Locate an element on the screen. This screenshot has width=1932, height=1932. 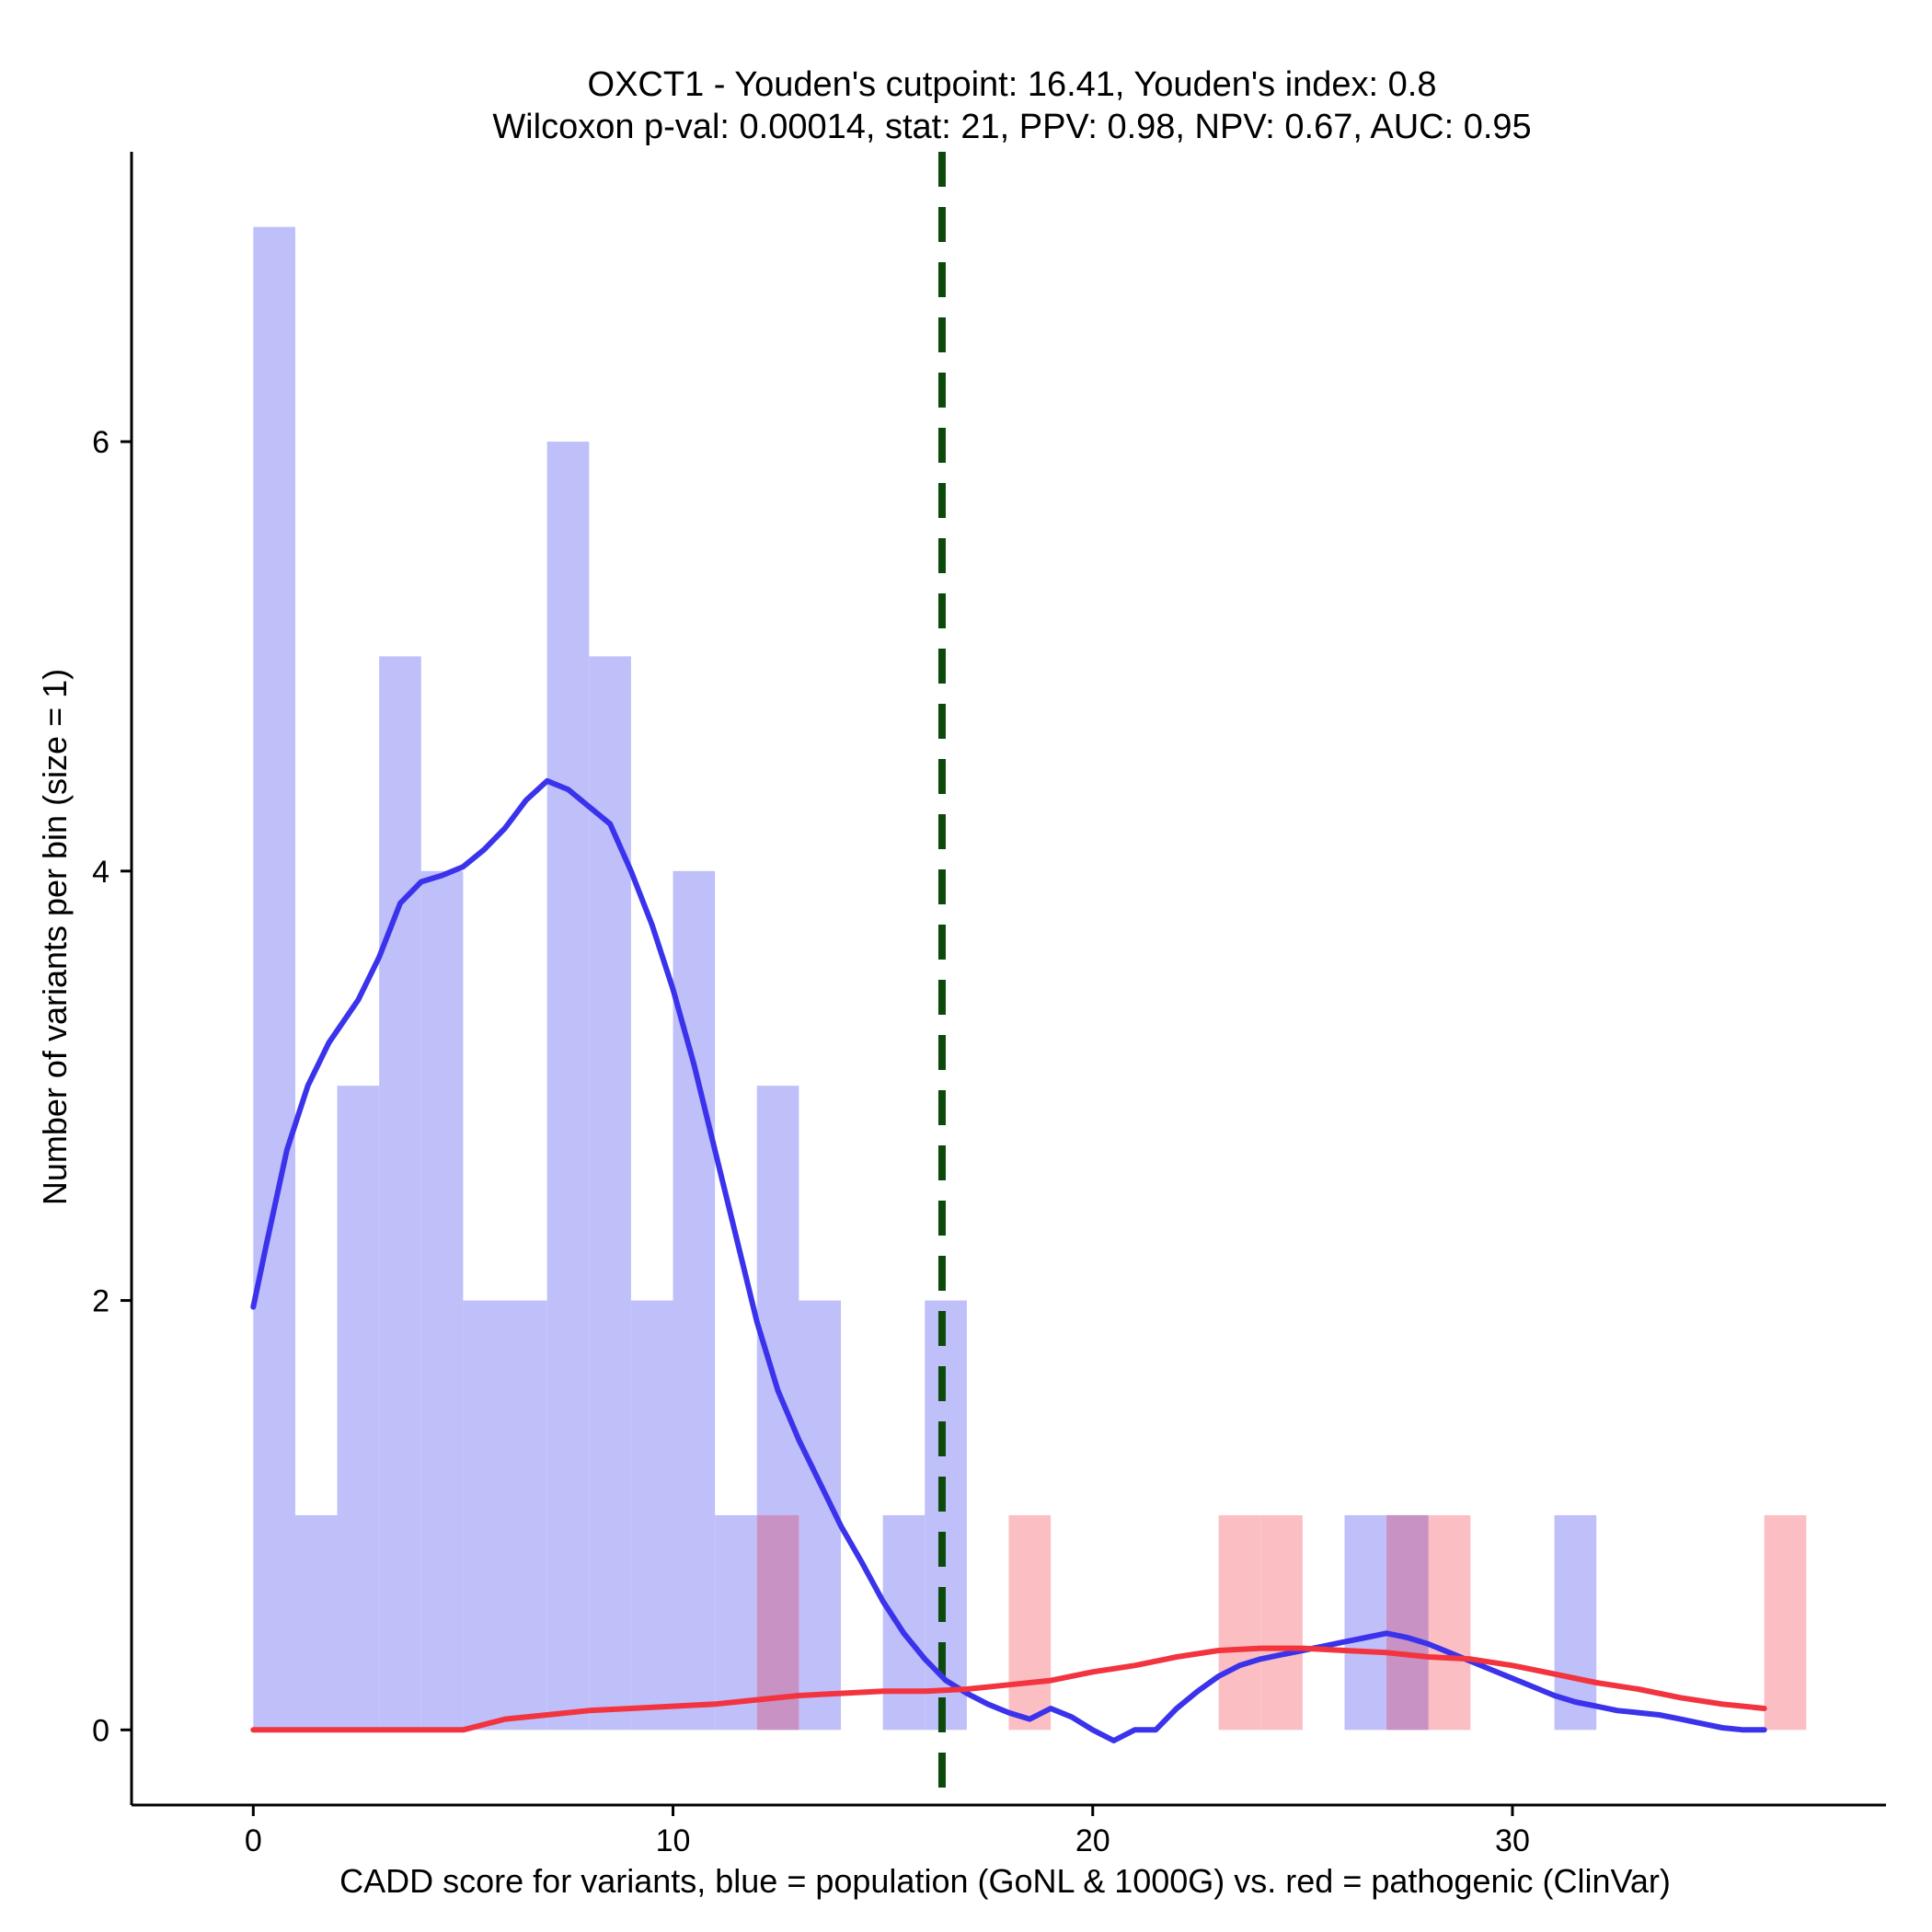
x-tick-label: 20 is located at coordinates (1092, 1840).